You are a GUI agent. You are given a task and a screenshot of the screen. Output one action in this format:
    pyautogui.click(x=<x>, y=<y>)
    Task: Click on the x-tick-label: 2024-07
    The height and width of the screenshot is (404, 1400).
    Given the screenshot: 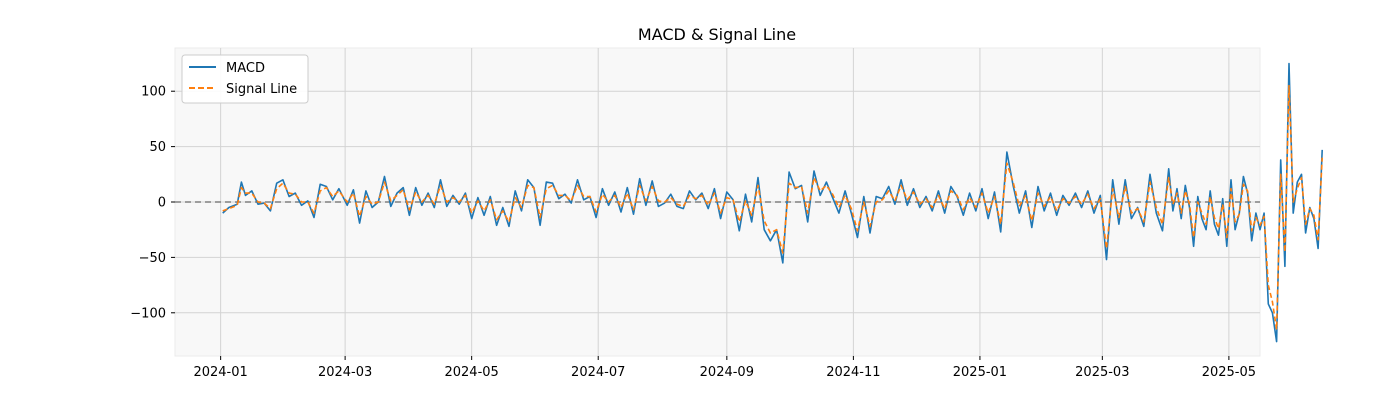 What is the action you would take?
    pyautogui.click(x=598, y=372)
    